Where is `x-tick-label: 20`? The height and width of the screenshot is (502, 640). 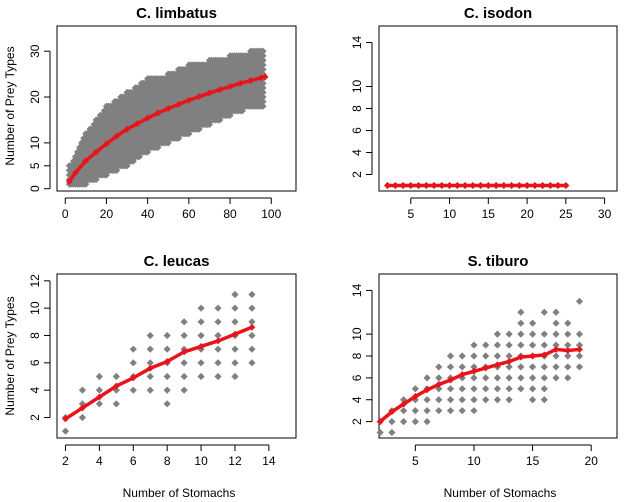
x-tick-label: 20 is located at coordinates (527, 214).